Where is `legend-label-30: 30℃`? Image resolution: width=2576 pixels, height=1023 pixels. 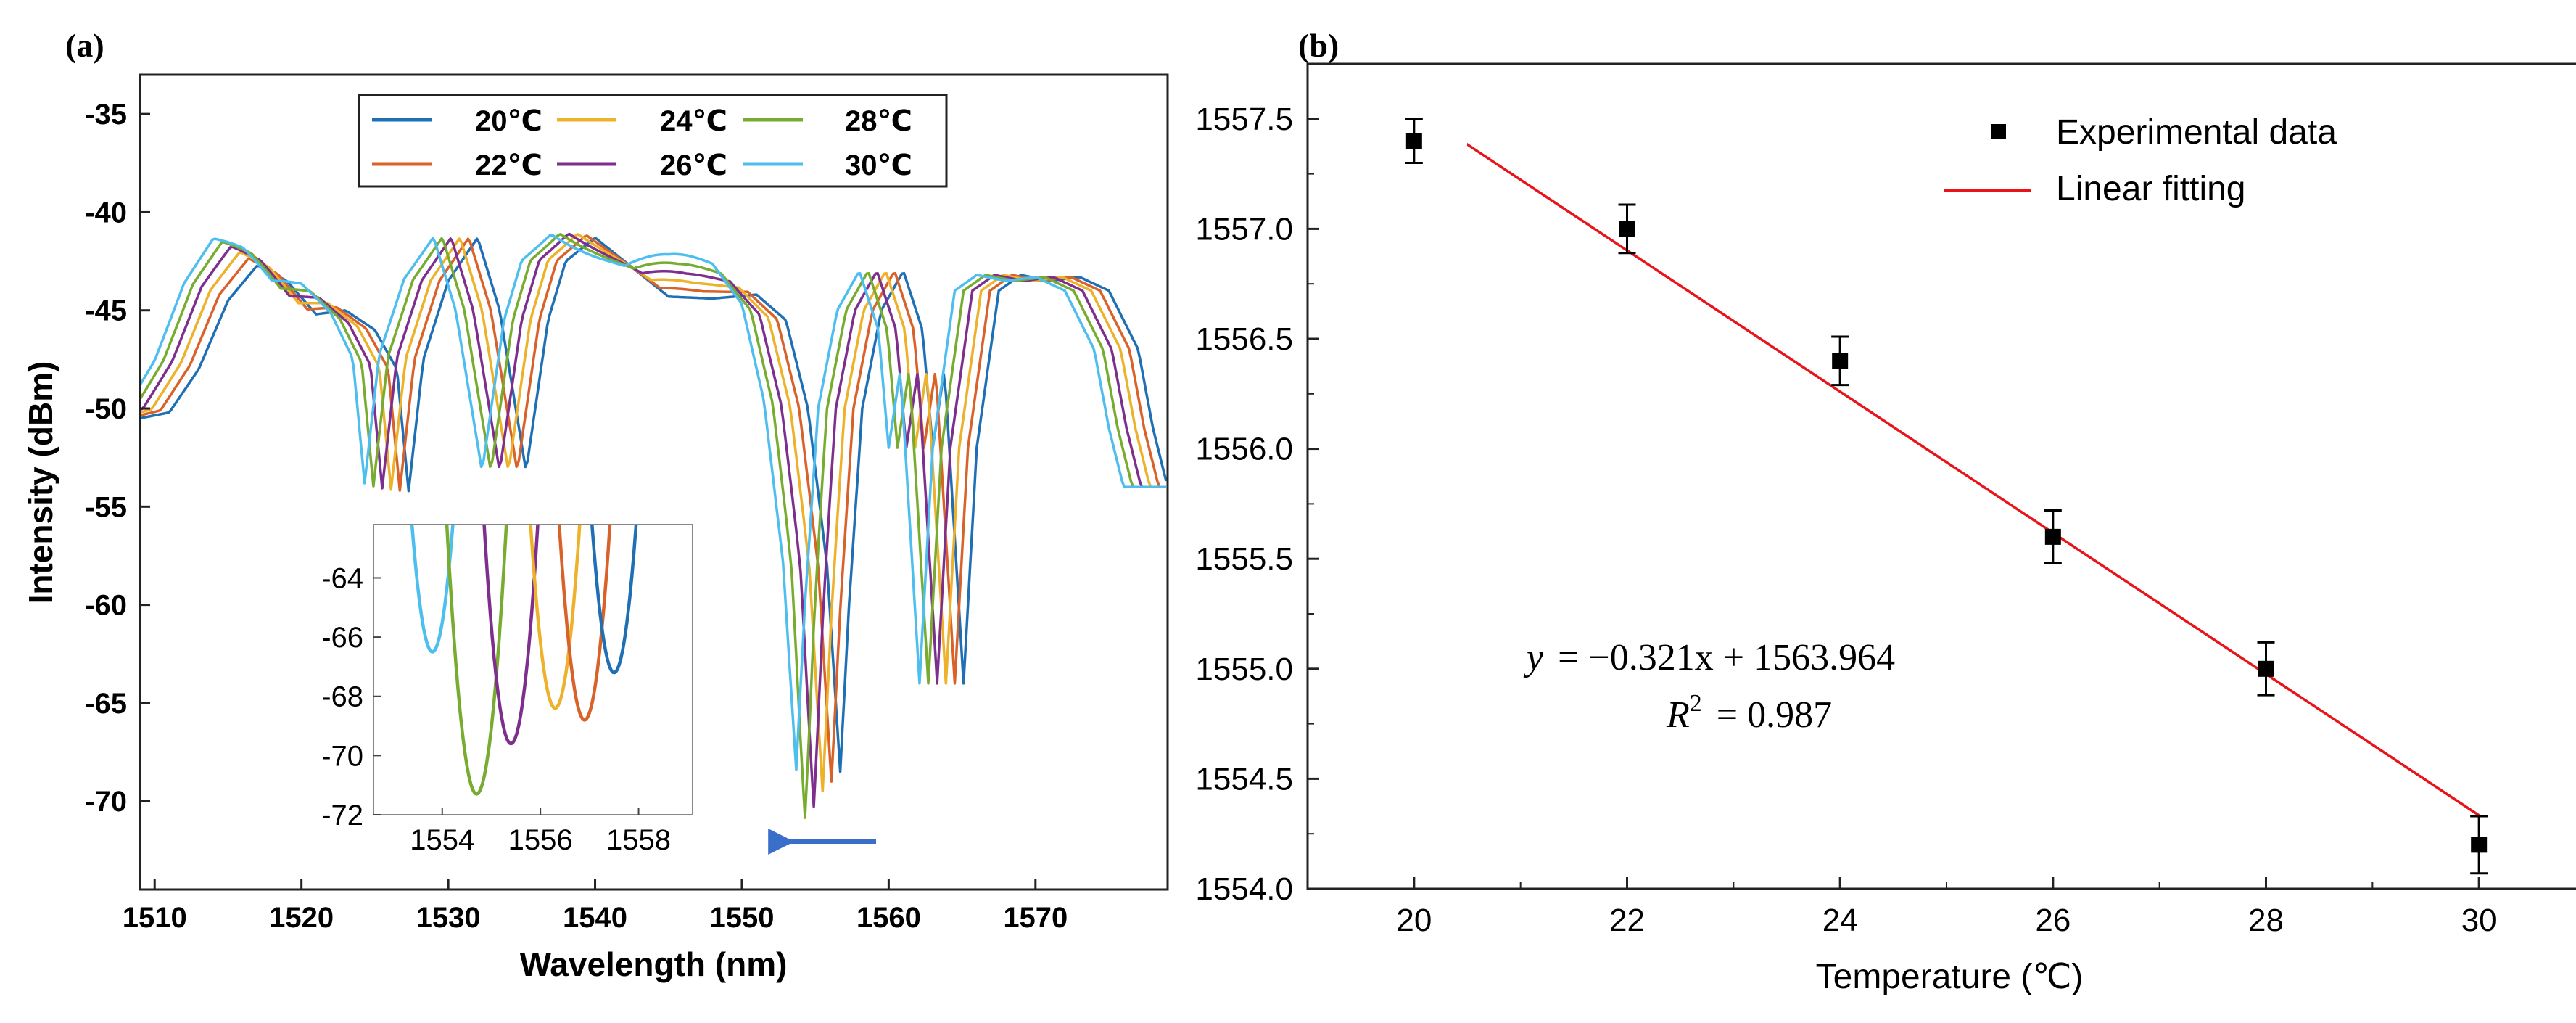 legend-label-30: 30℃ is located at coordinates (878, 165).